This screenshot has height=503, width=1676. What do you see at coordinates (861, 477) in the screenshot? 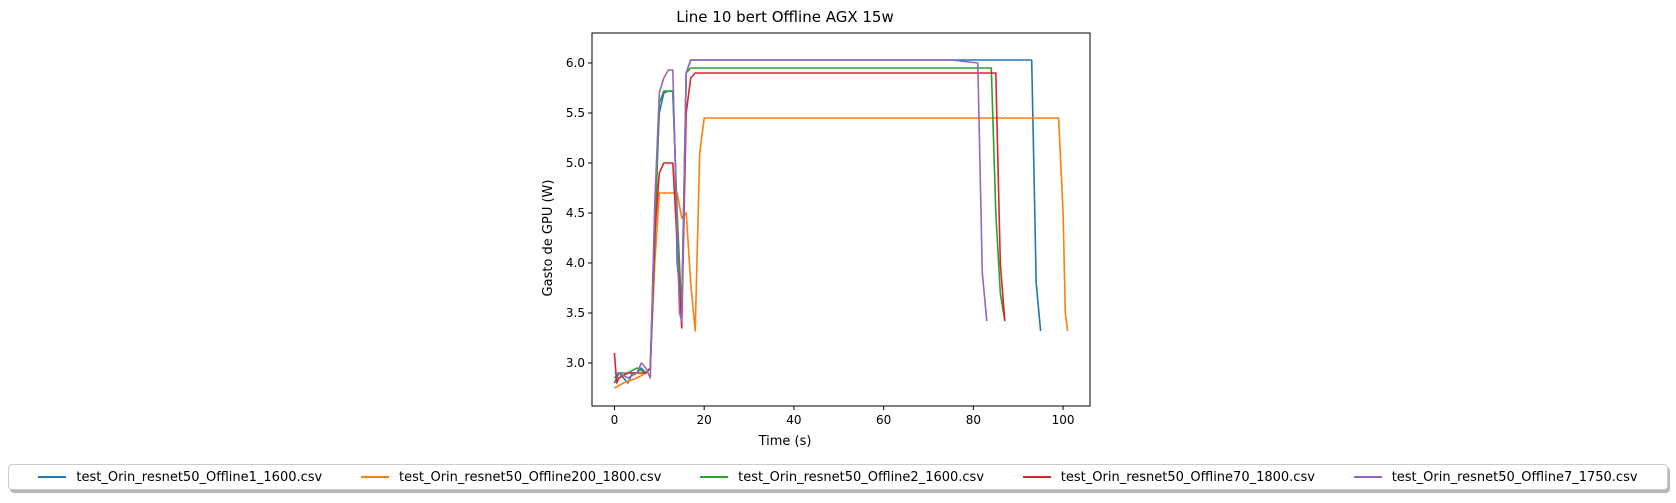
I see `legend-label: test_Orin_resnet50_Offline2_1600.csv` at bounding box center [861, 477].